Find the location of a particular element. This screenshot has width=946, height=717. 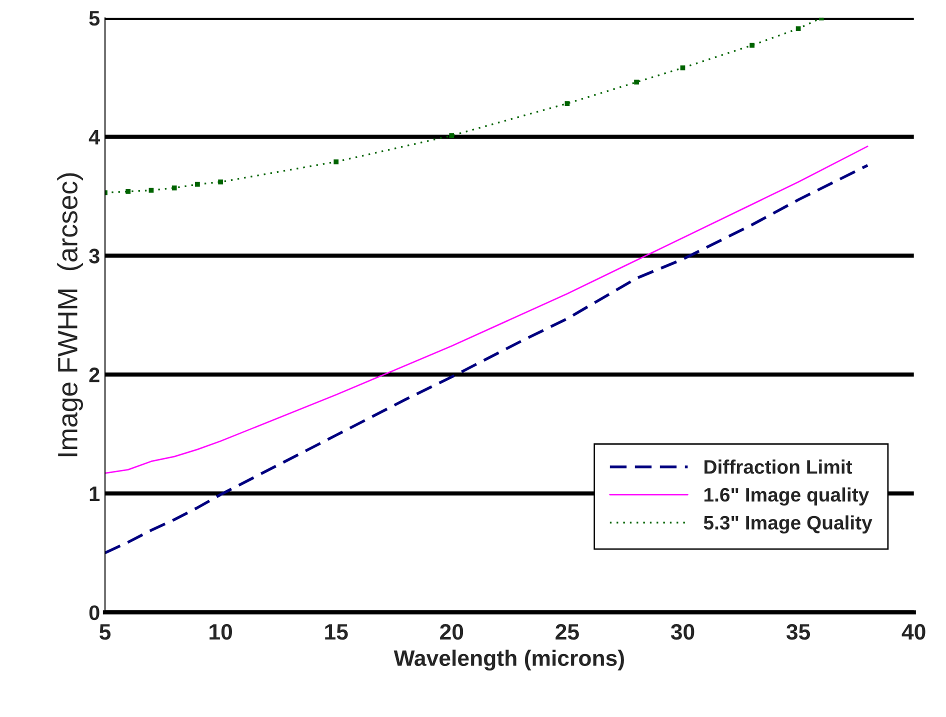

y-tick-label: 1 is located at coordinates (95, 493).